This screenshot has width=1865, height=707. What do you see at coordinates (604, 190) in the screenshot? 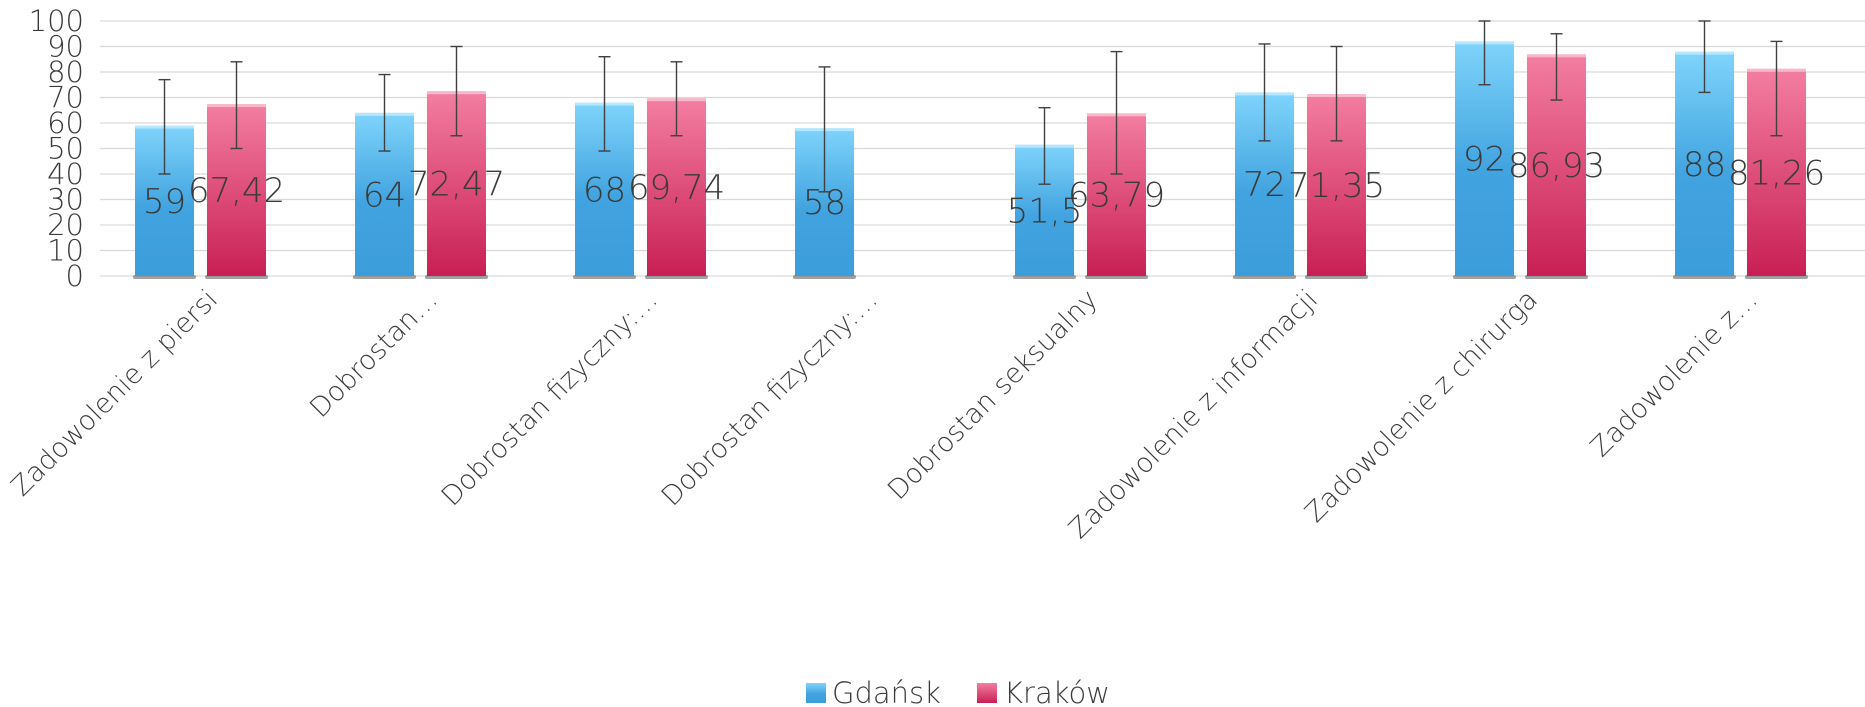
I see `data-label-gdansk-2: 68` at bounding box center [604, 190].